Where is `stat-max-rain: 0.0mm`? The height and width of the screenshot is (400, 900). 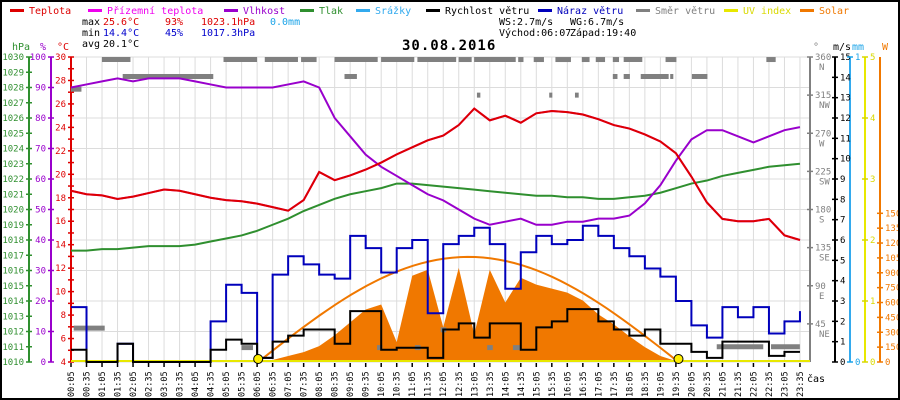 stat-max-rain: 0.0mm is located at coordinates (285, 22).